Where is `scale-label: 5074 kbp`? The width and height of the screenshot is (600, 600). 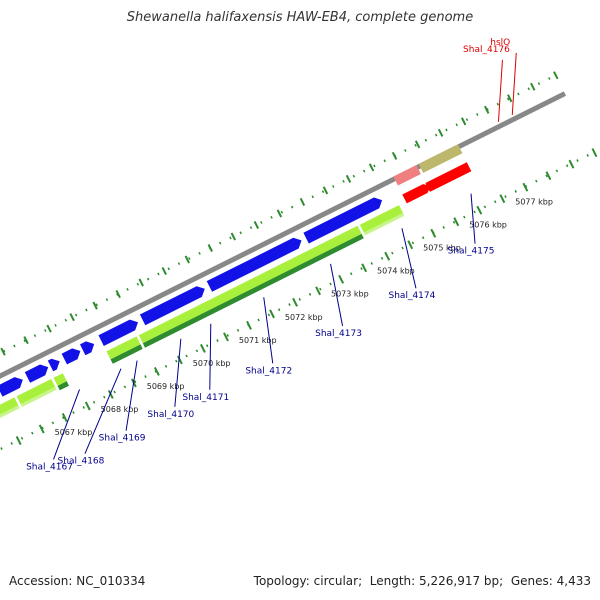
scale-label: 5074 kbp is located at coordinates (396, 271).